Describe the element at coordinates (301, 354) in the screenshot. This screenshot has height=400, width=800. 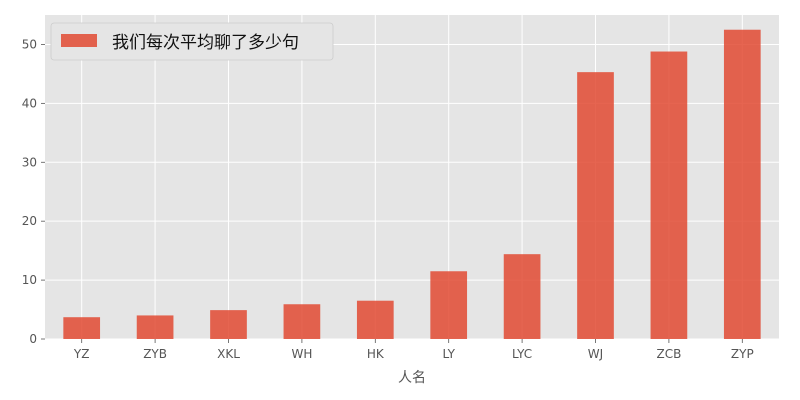
I see `x-tick-label: WH` at that location.